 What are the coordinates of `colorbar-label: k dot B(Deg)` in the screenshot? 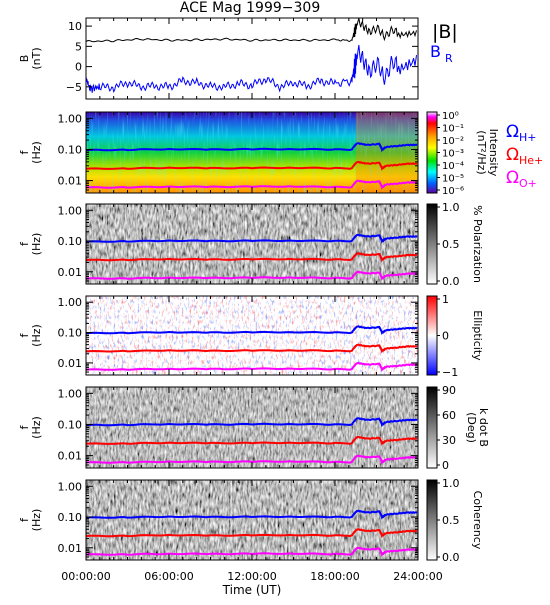 It's located at (477, 427).